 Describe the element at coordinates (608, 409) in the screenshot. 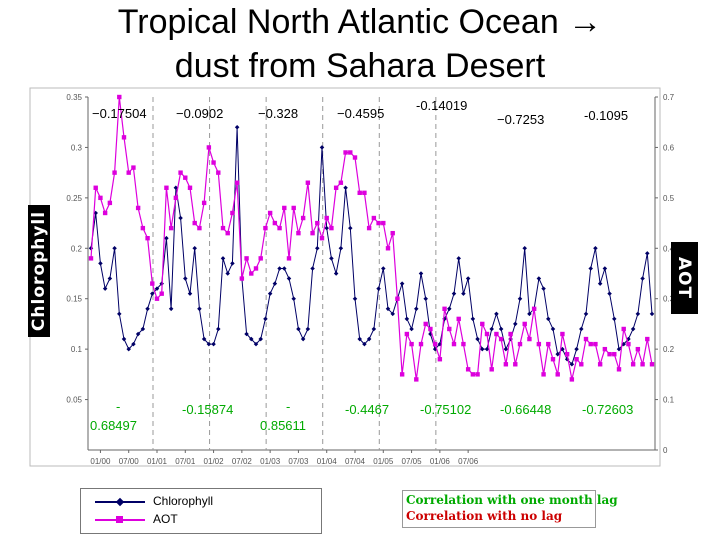

I see `corr-bottom-7: -0.72603` at that location.